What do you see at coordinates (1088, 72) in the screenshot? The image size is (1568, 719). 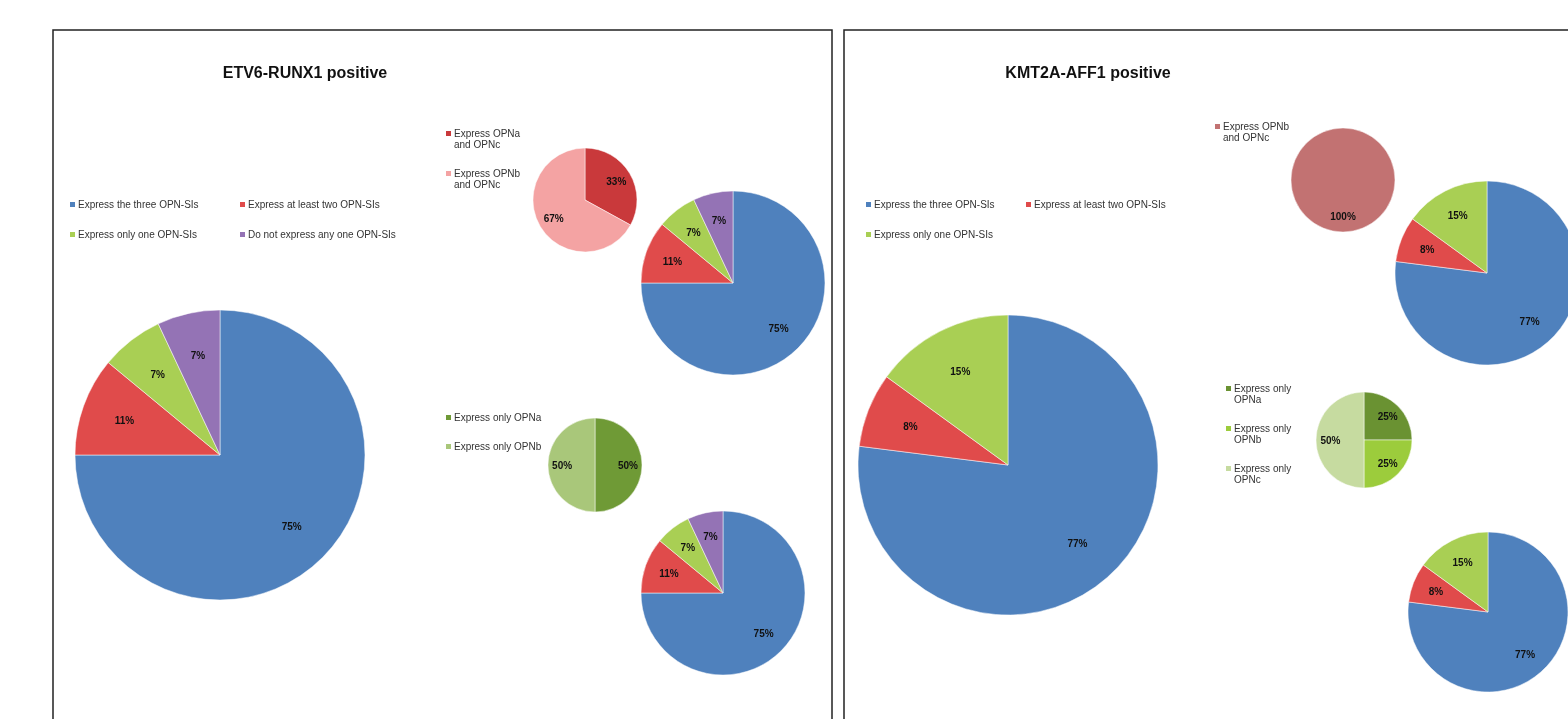 I see `chart-title: KMT2A-AFF1 positive` at bounding box center [1088, 72].